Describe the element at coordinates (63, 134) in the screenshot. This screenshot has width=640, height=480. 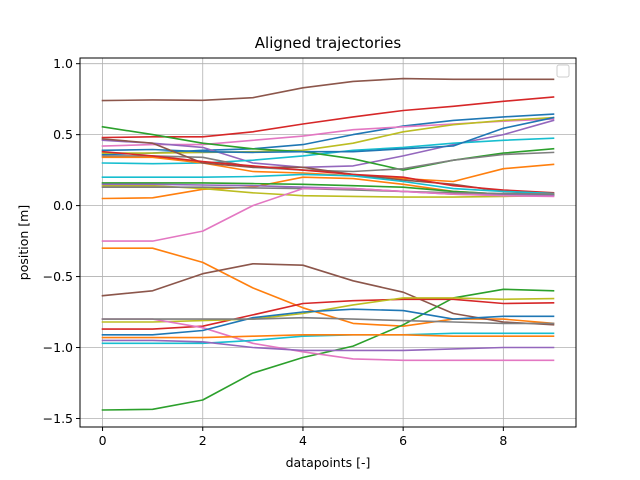
I see `y-tick-label: 0.5` at that location.